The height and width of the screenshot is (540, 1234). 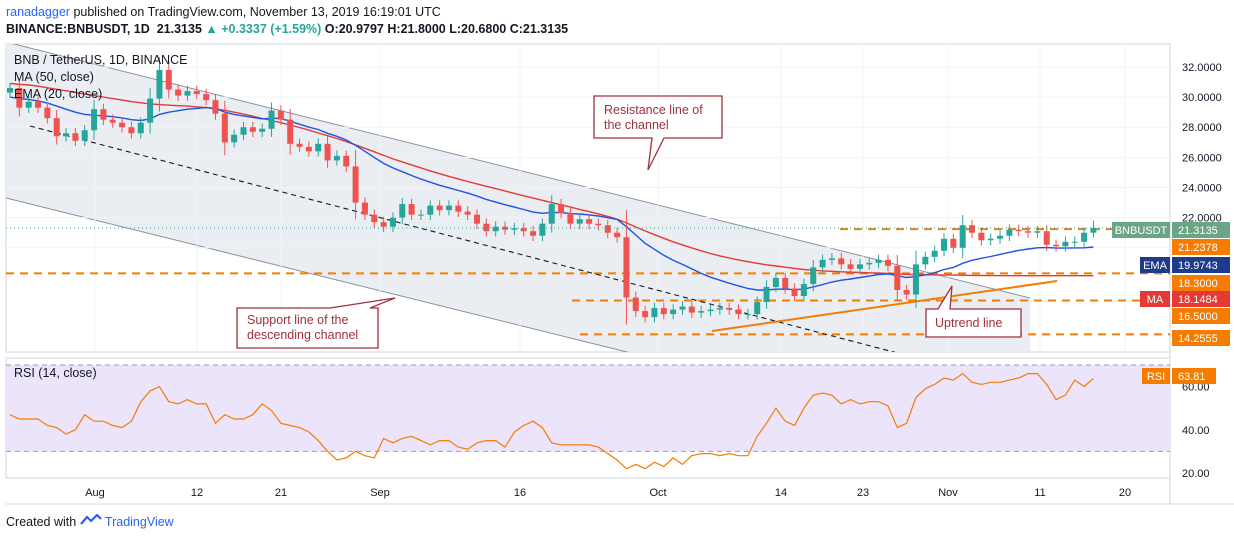 I want to click on rsi-name: RSI, so click(x=1156, y=377).